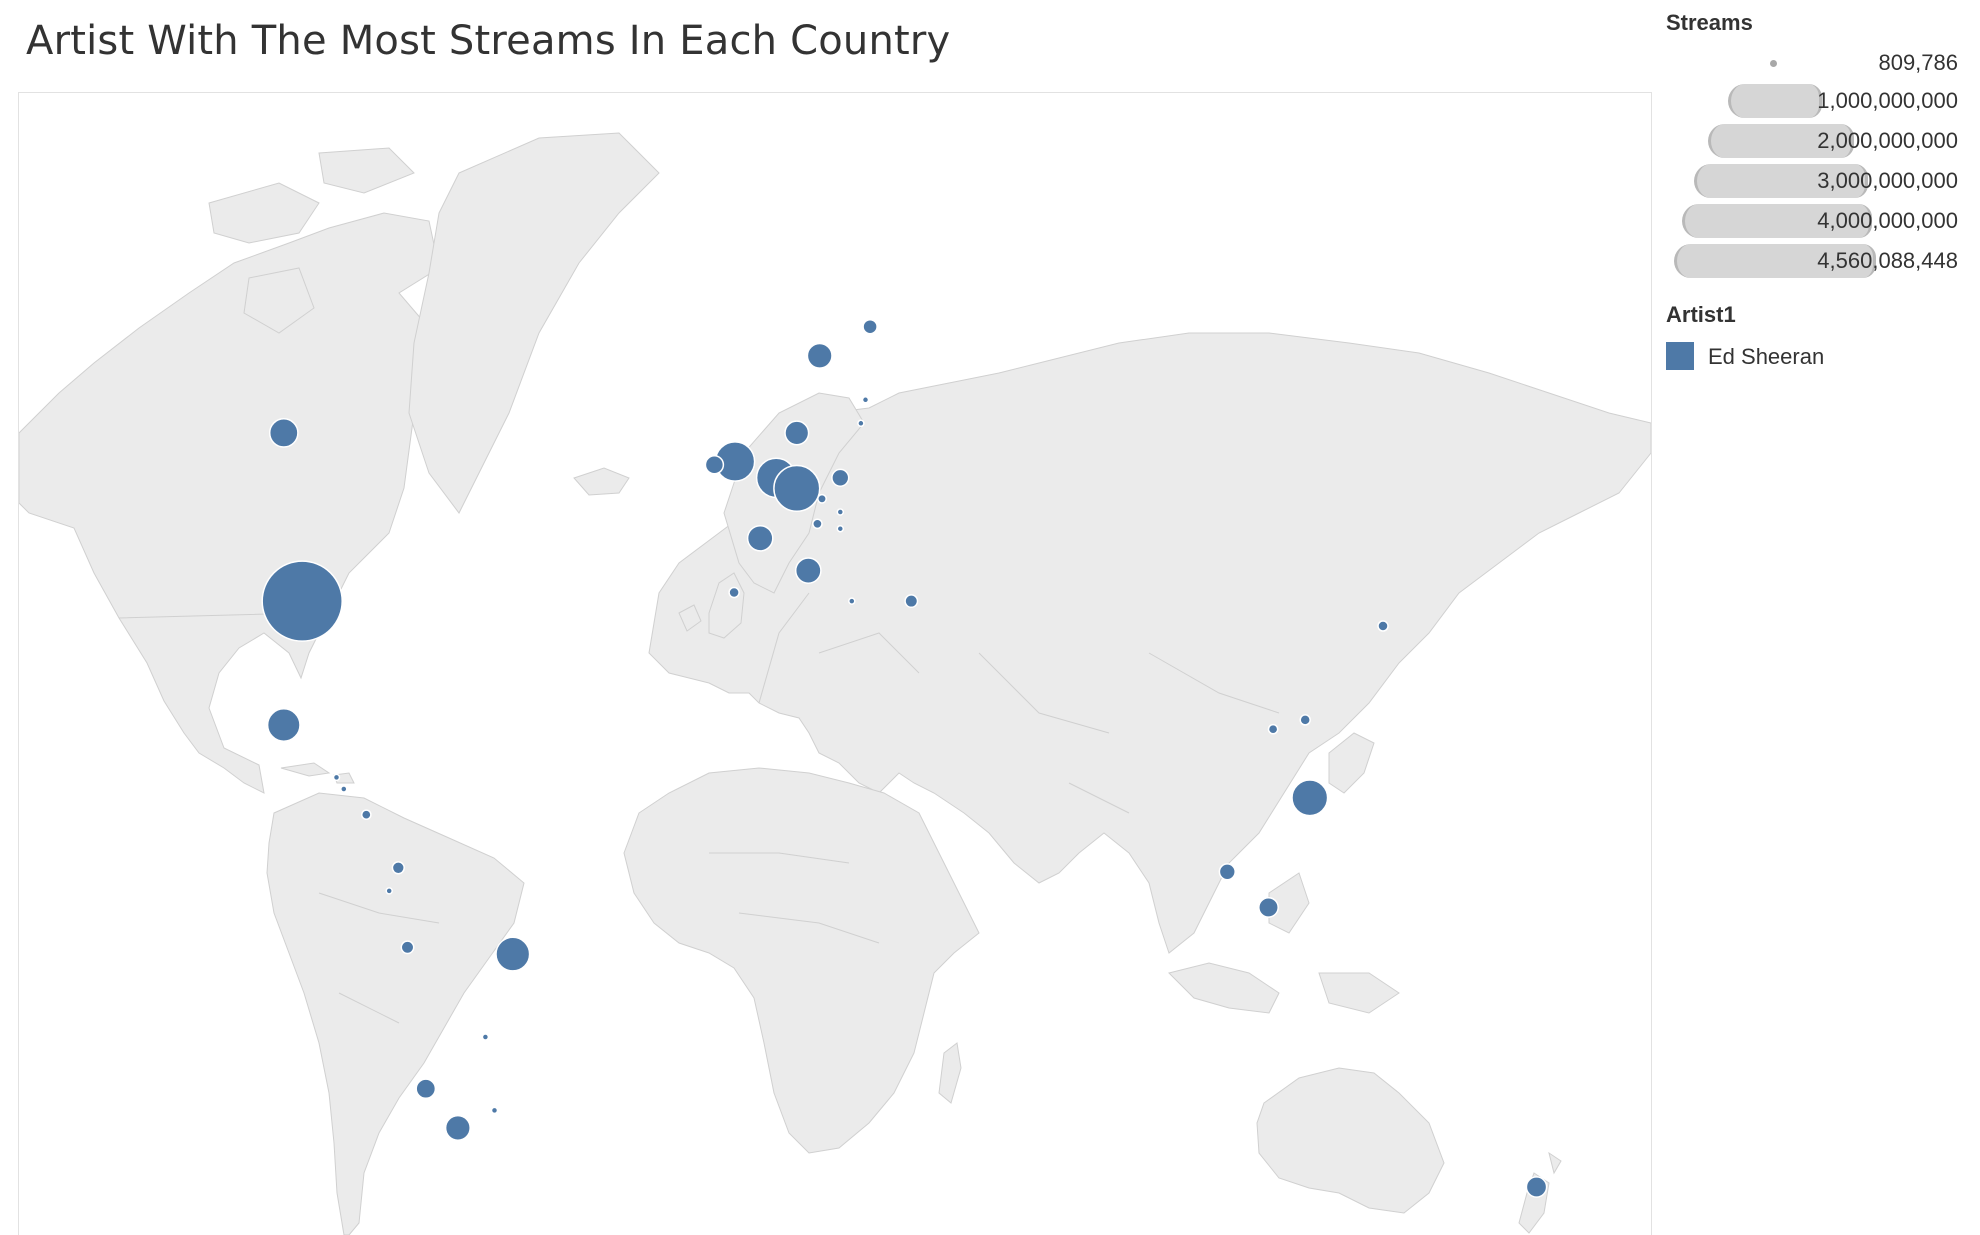  Describe the element at coordinates (801, 960) in the screenshot. I see `country-shape-africa` at that location.